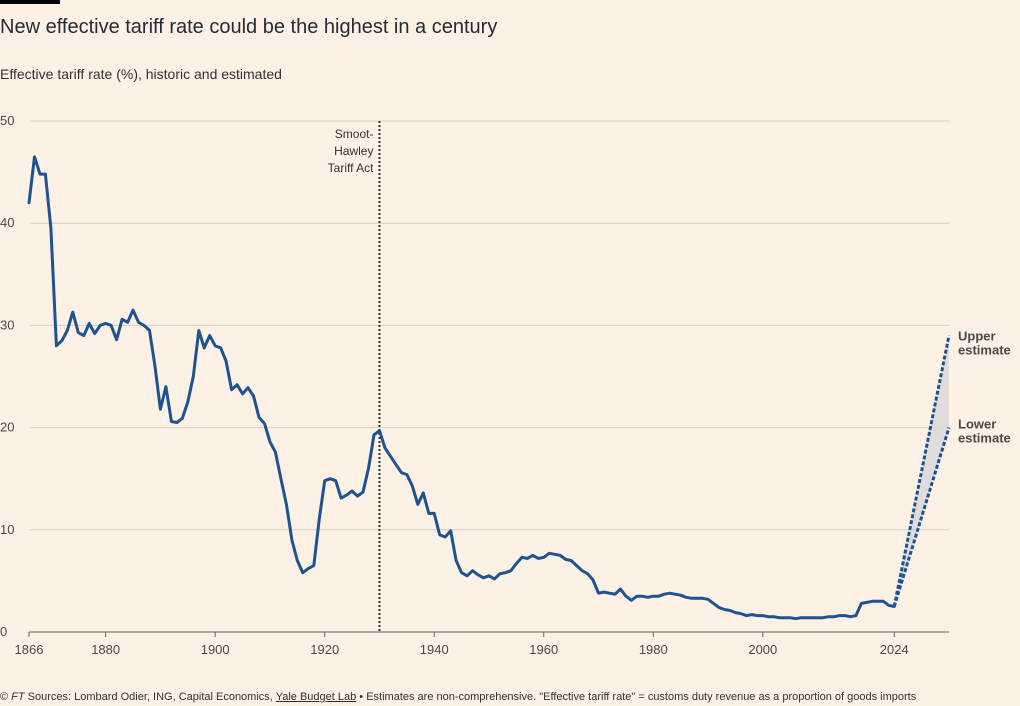 The image size is (1020, 706). I want to click on x-tick-label: 1940, so click(434, 649).